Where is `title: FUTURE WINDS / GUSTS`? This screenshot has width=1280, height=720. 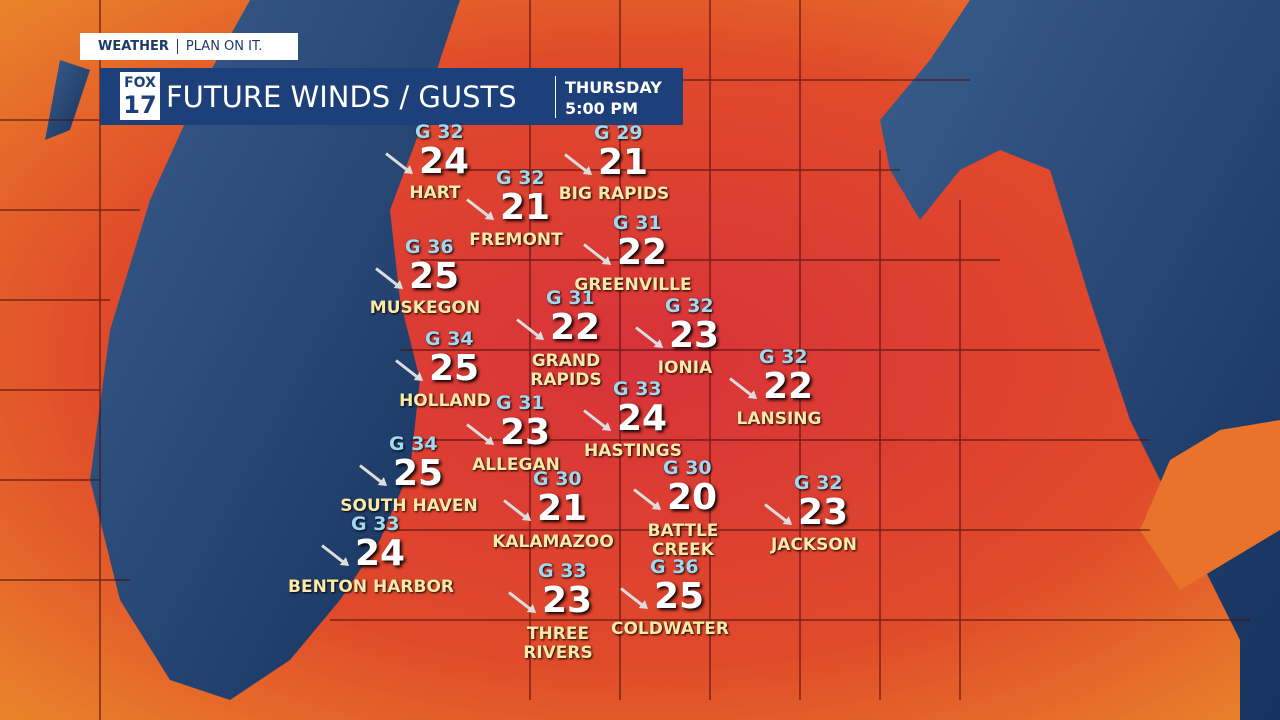 title: FUTURE WINDS / GUSTS is located at coordinates (341, 97).